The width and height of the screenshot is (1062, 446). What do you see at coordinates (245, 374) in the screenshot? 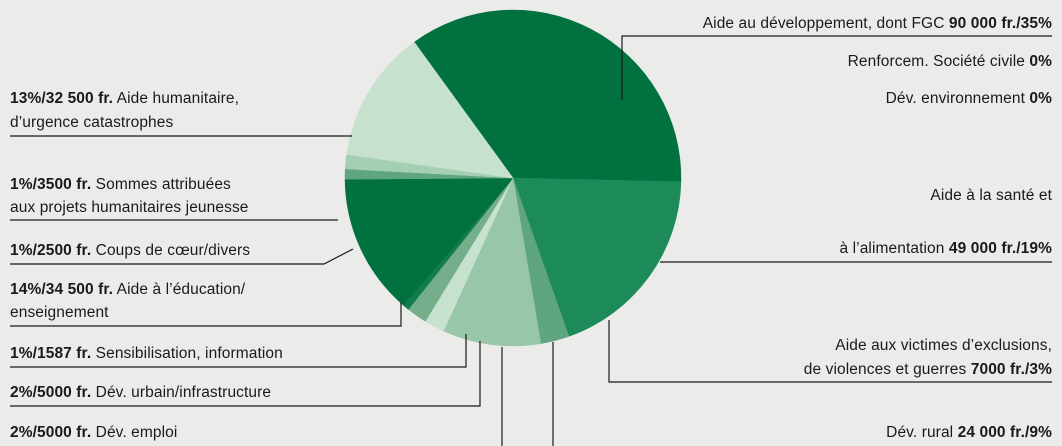
I see `leader-line-urbain` at bounding box center [245, 374].